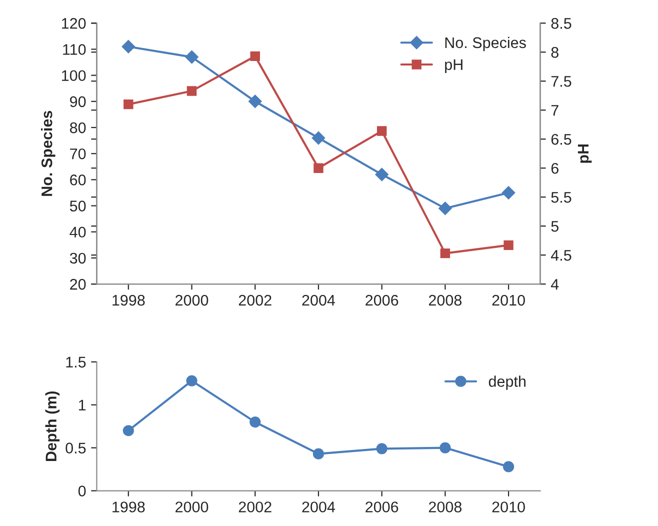  Describe the element at coordinates (76, 362) in the screenshot. I see `y-tick-label: 1.5` at that location.